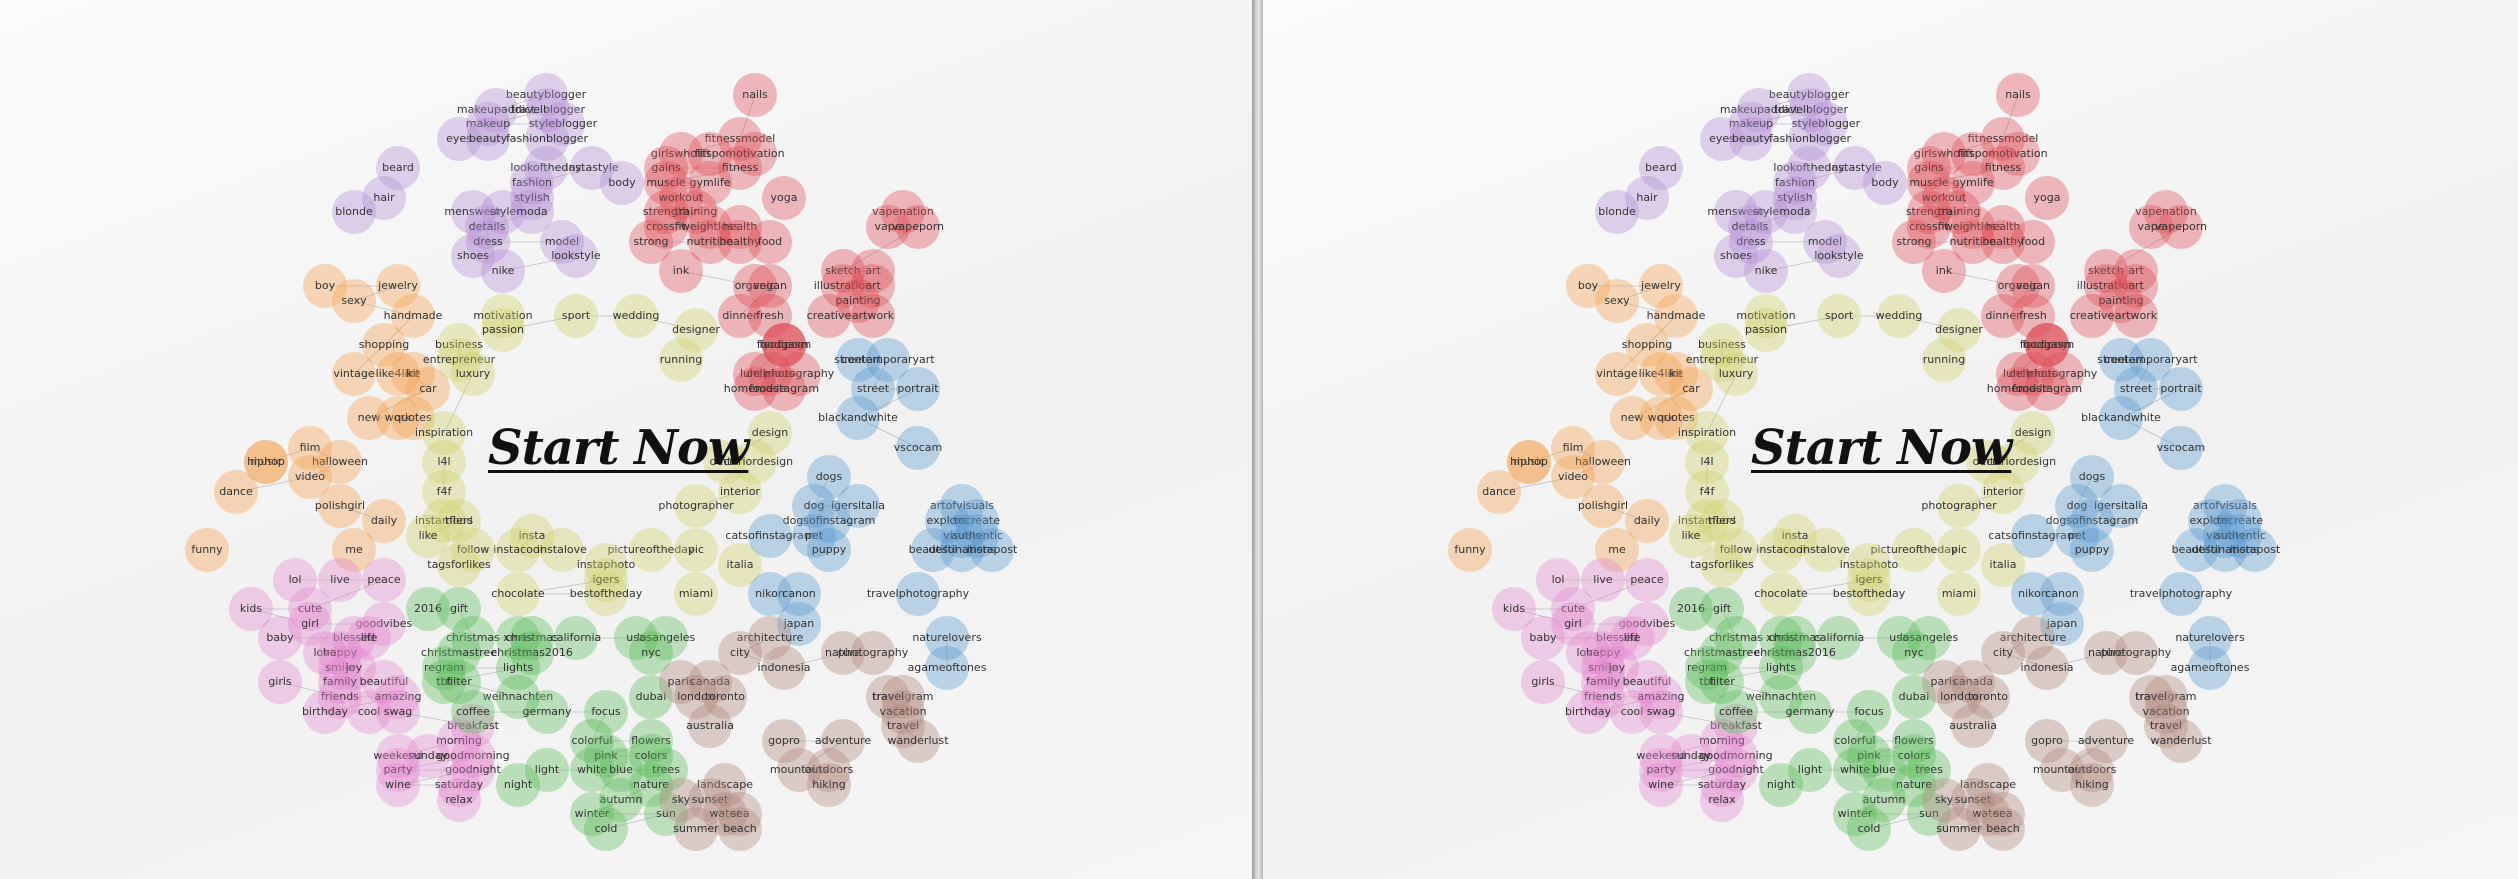  What do you see at coordinates (2047, 198) in the screenshot?
I see `hashtag-bubble: yoga` at bounding box center [2047, 198].